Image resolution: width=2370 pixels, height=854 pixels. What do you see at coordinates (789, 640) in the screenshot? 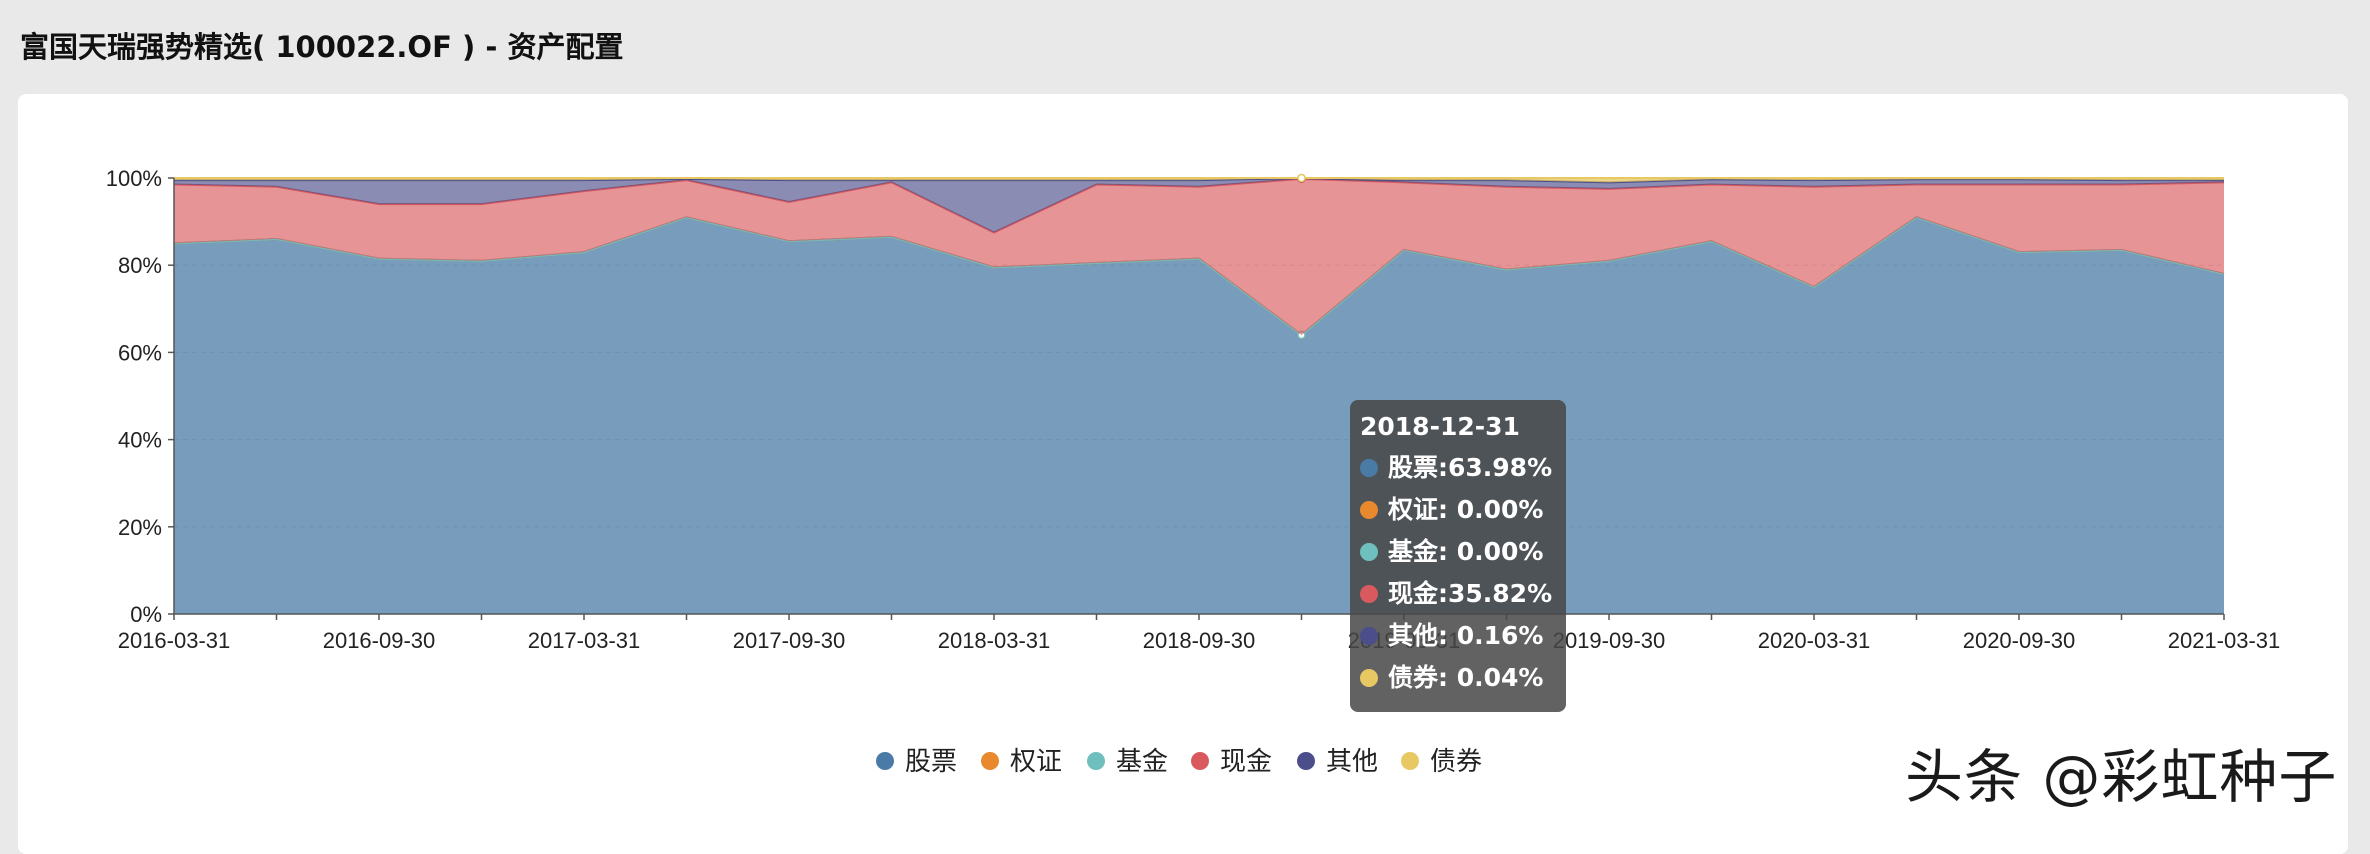
I see `x-tick-label: 2017-09-30` at bounding box center [789, 640].